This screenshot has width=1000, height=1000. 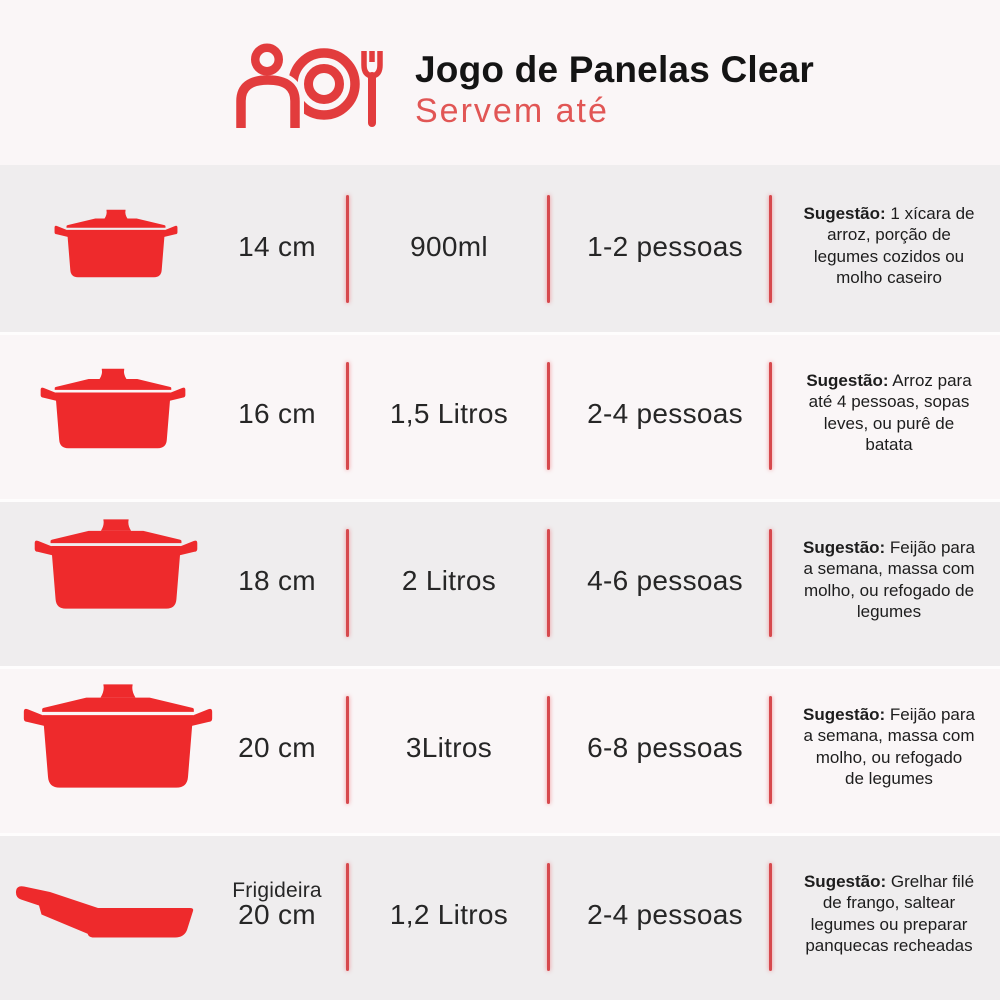 What do you see at coordinates (615, 69) in the screenshot?
I see `page-title: Jogo de Panelas Clear` at bounding box center [615, 69].